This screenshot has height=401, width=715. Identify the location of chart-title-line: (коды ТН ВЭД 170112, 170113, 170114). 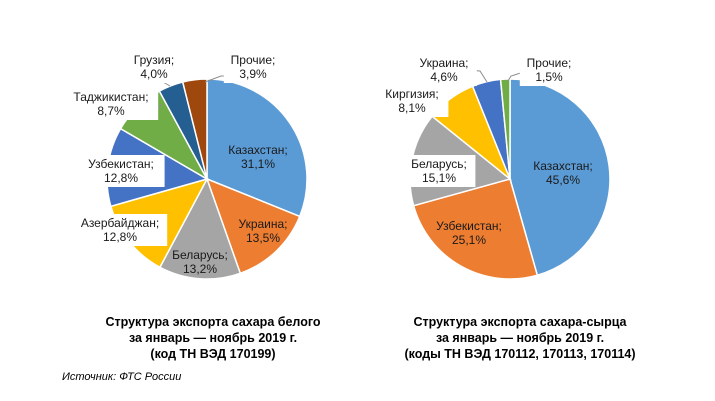
(520, 354).